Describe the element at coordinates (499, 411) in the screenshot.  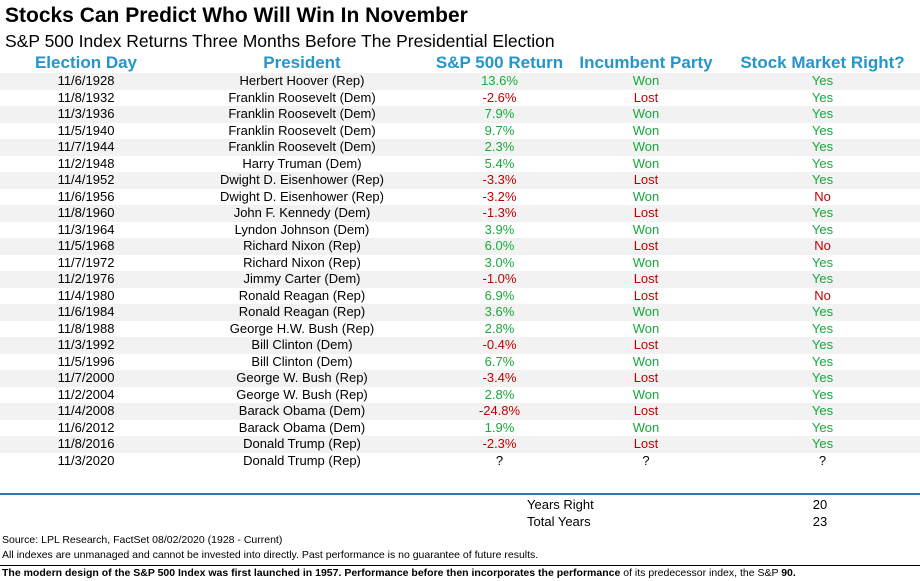
I see `cell-sp500-return: -24.8%` at that location.